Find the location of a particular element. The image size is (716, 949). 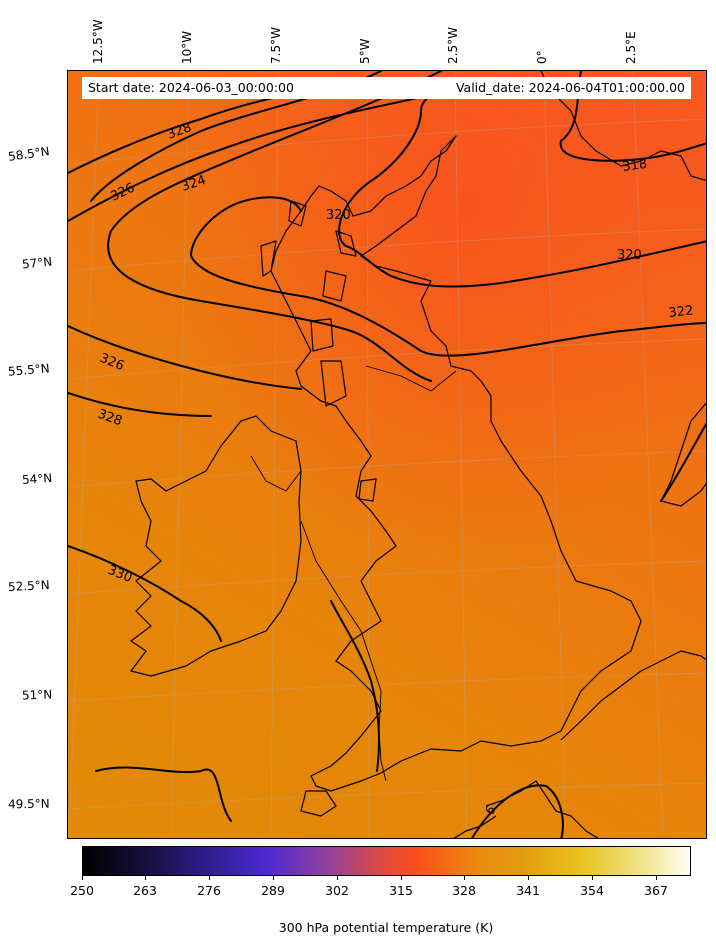

contour-label-318: 318 is located at coordinates (634, 166).